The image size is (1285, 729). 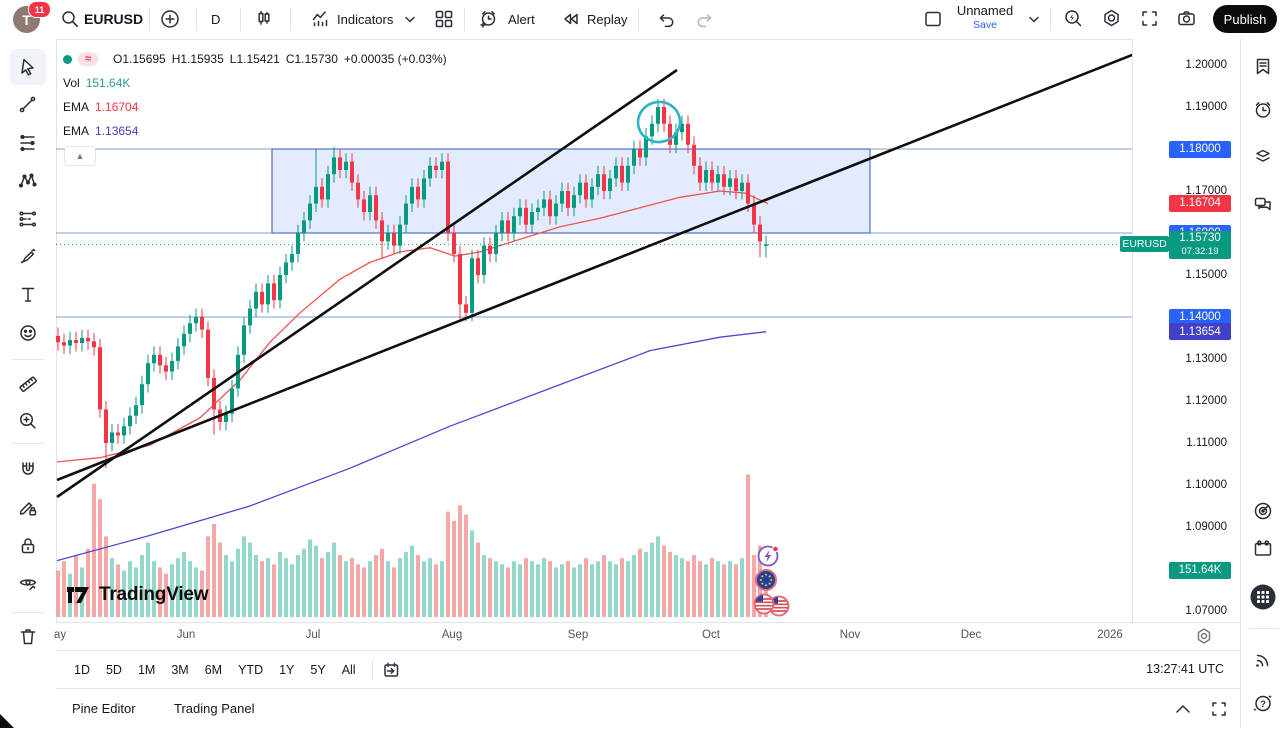 What do you see at coordinates (170, 19) in the screenshot?
I see `compare-add-icon` at bounding box center [170, 19].